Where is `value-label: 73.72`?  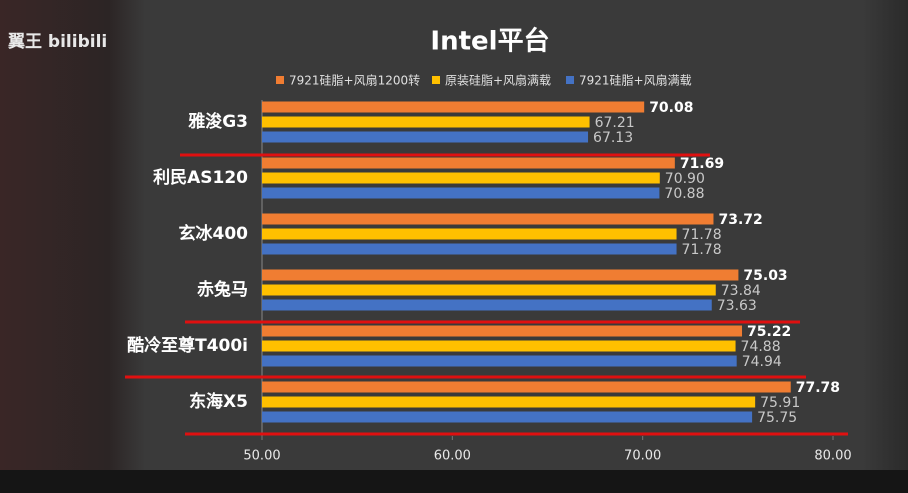
value-label: 73.72 is located at coordinates (740, 220).